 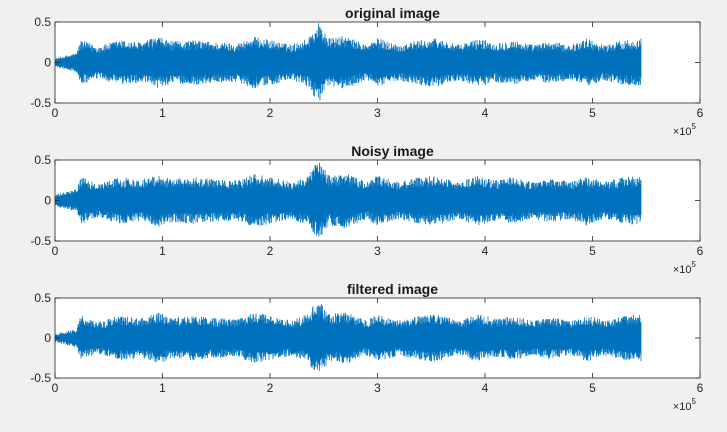 What do you see at coordinates (392, 13) in the screenshot?
I see `chart-title: original image` at bounding box center [392, 13].